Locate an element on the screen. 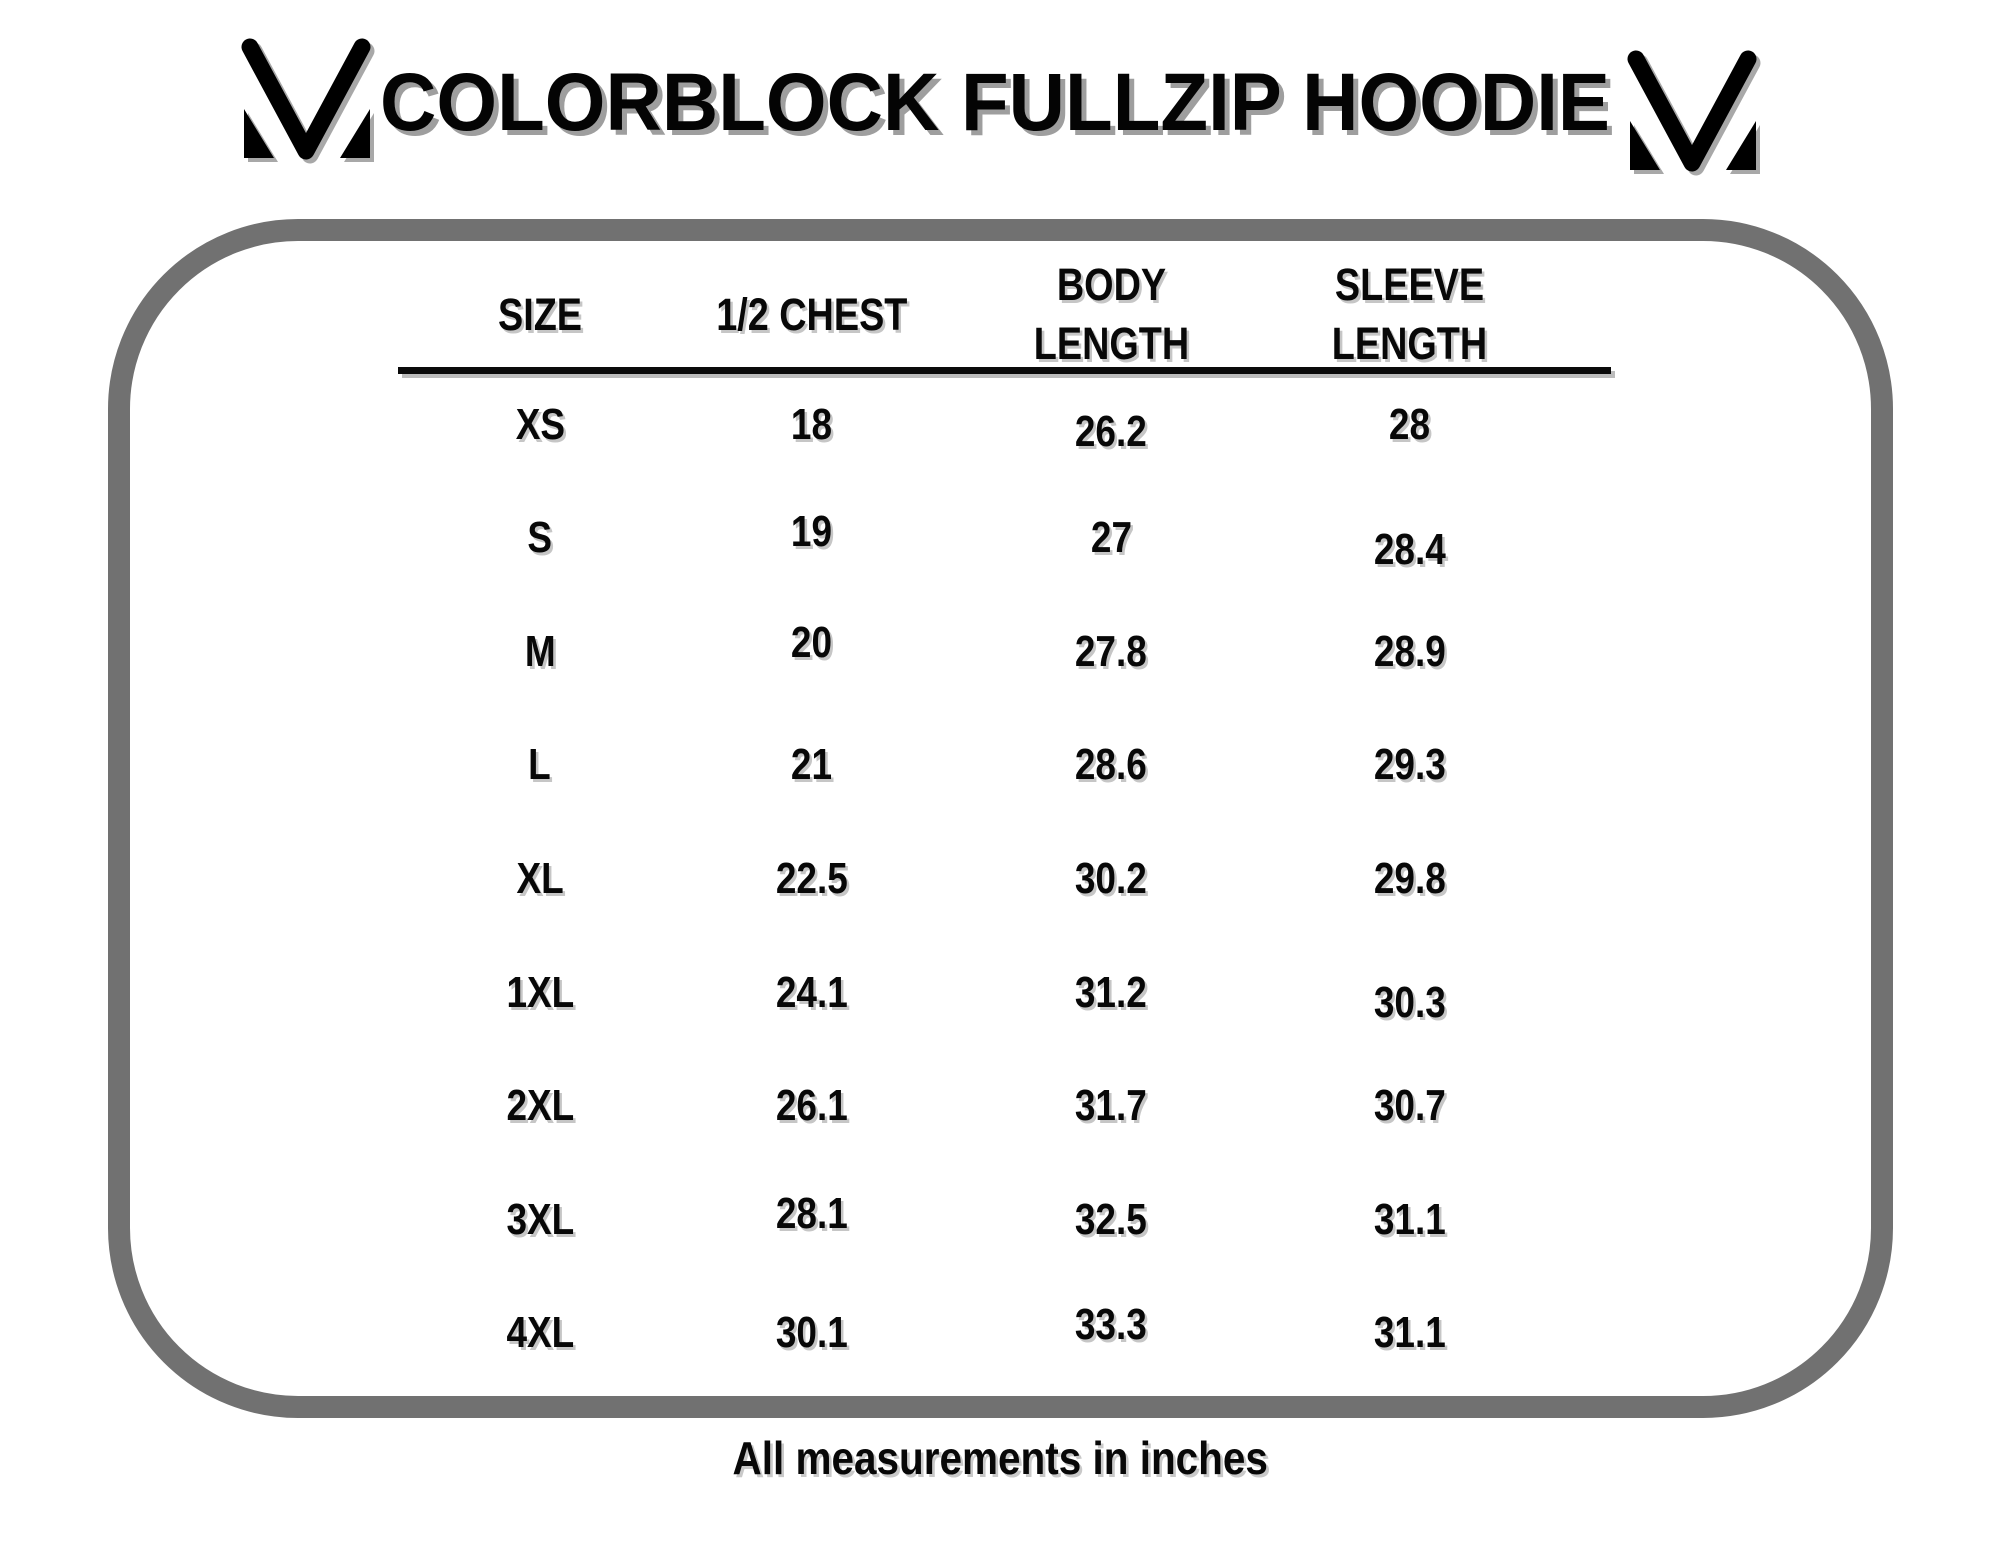  size-row: XL 22.5 30.2 29.8 is located at coordinates (1004, 879).